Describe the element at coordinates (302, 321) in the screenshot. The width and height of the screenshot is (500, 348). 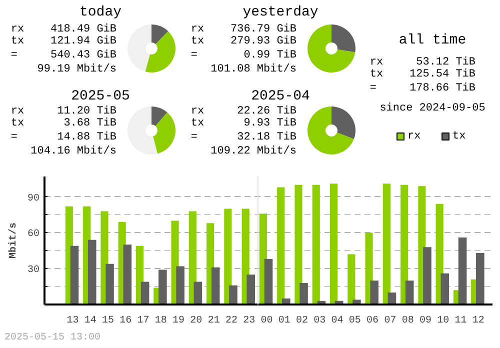
I see `x-tick-label: 02` at that location.